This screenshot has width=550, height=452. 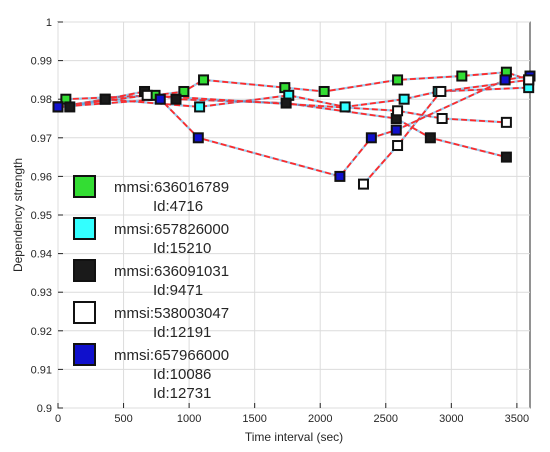 What do you see at coordinates (171, 355) in the screenshot?
I see `legend-label: mmsi:657966000` at bounding box center [171, 355].